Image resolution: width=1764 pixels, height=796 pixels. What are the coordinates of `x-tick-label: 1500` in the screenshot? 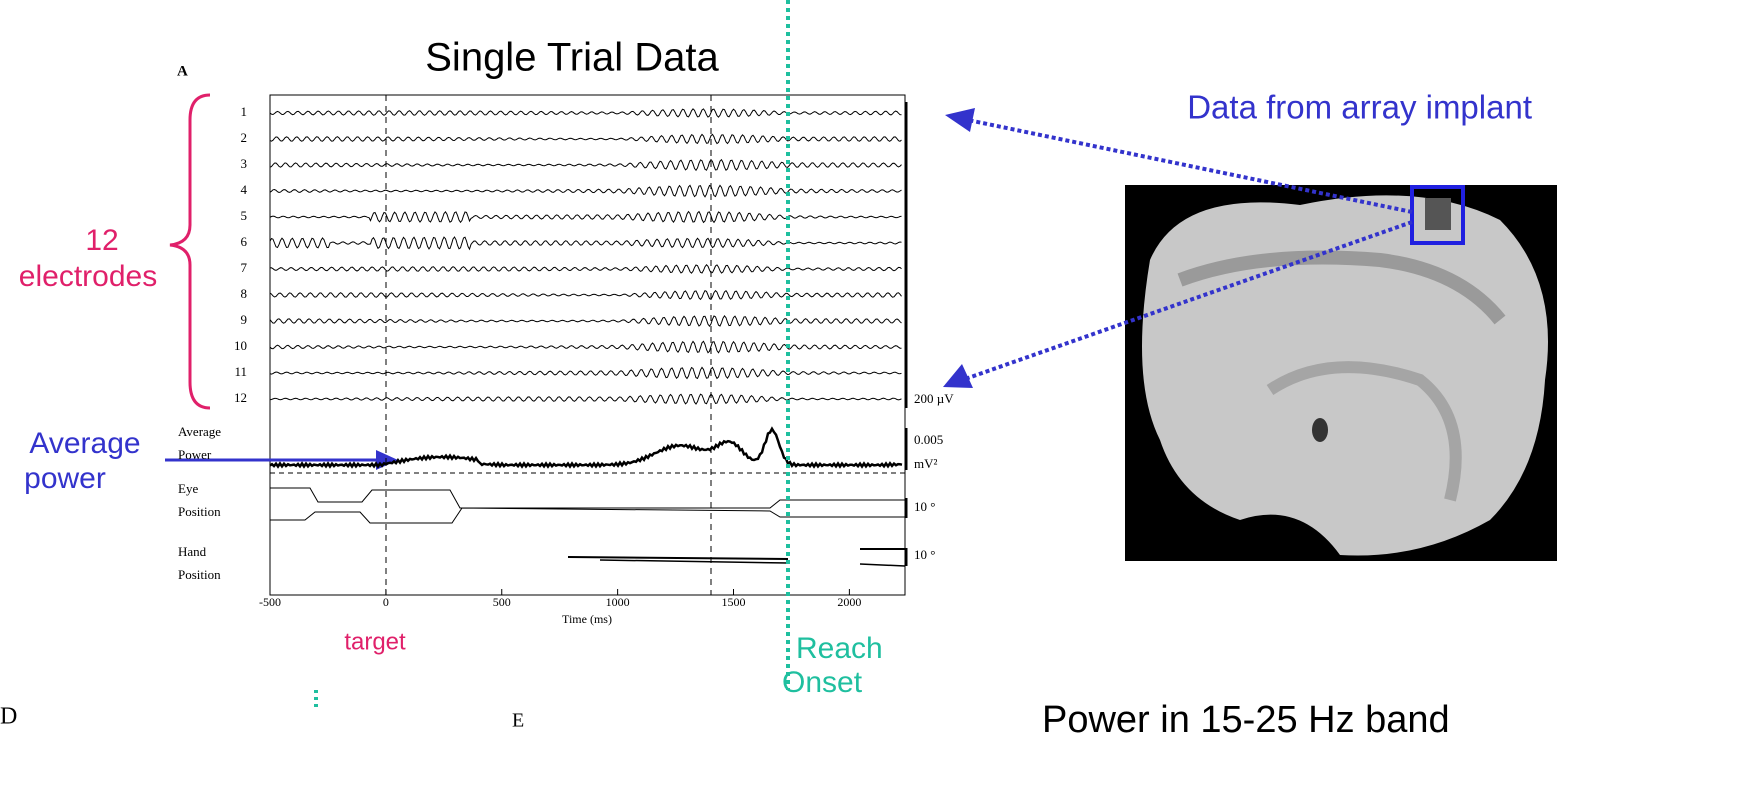 It's located at (734, 602).